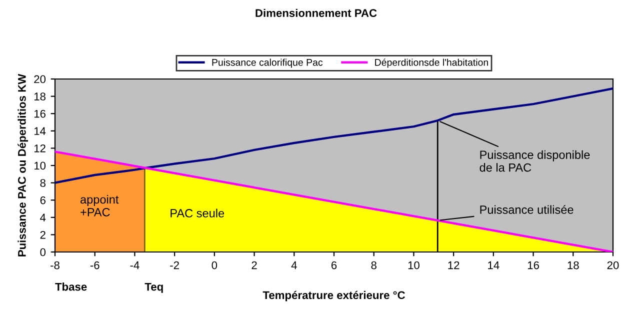  I want to click on x-axis-title: Températrure extérieure °C, so click(333, 296).